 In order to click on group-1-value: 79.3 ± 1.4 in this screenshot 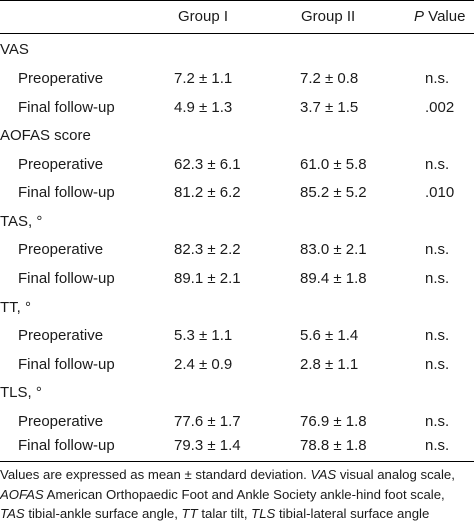, I will do `click(207, 445)`.